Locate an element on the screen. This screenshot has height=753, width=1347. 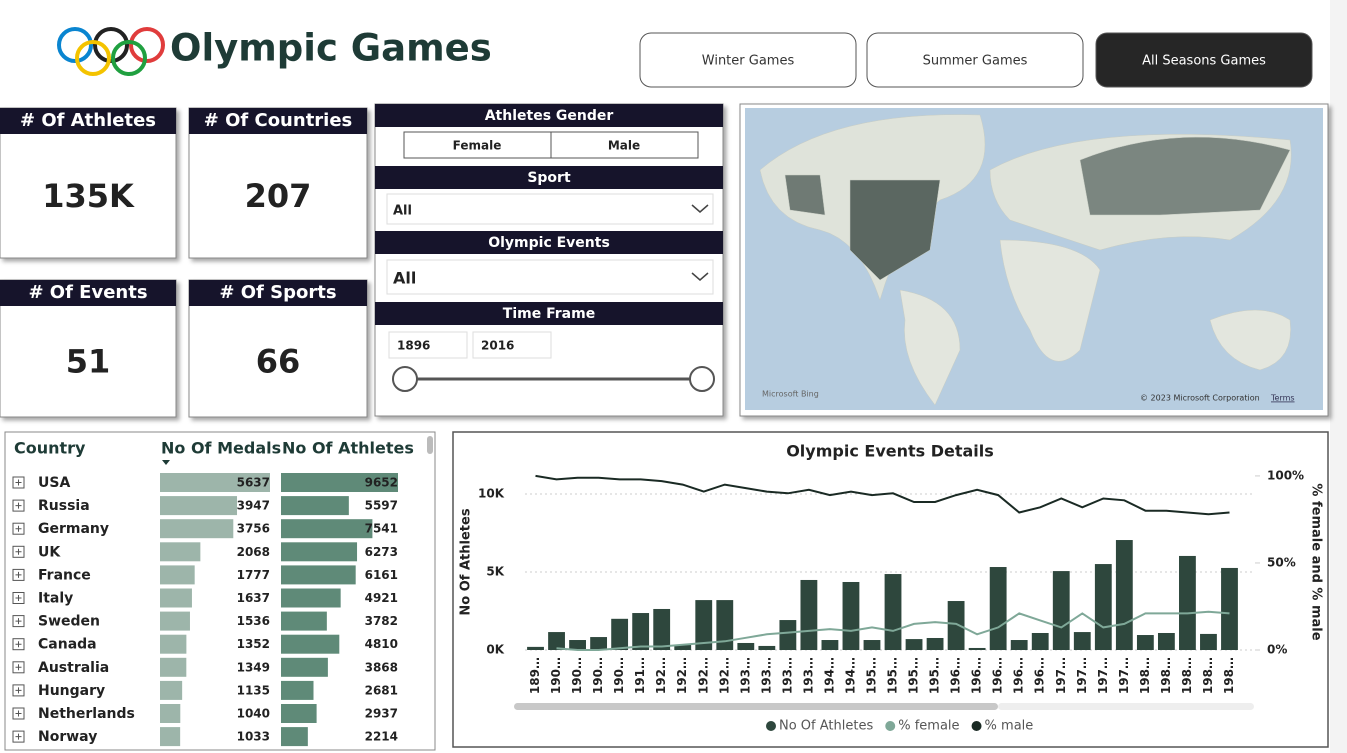
legend-label: % male is located at coordinates (1009, 726).